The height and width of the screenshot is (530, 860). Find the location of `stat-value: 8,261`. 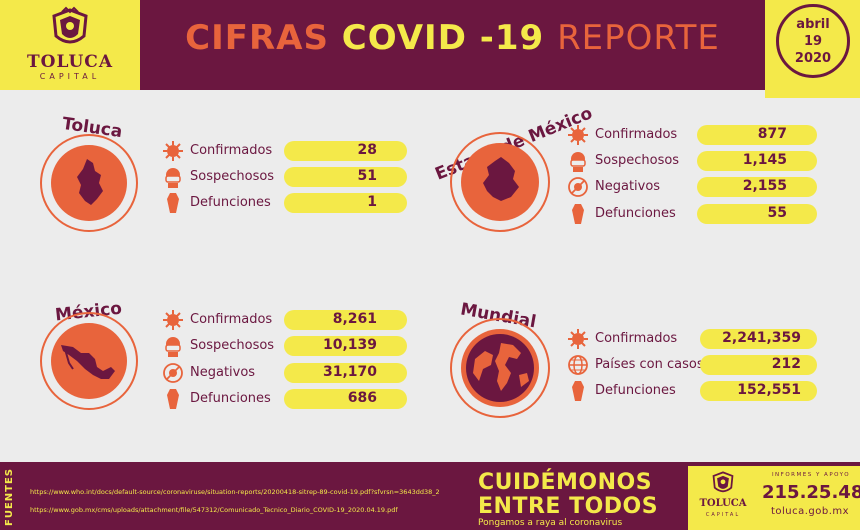

stat-value: 8,261 is located at coordinates (354, 319).